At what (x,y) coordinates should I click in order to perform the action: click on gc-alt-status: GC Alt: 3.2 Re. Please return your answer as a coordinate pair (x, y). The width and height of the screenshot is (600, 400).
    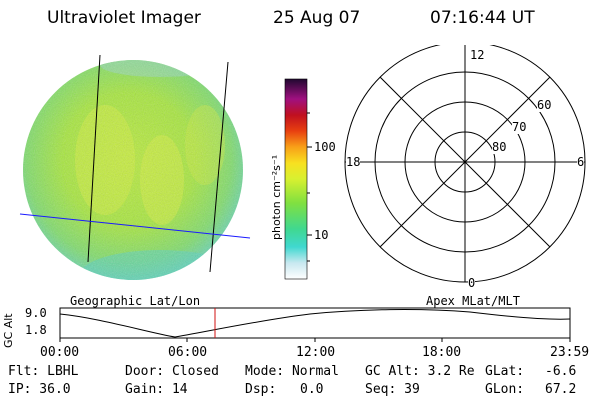
    Looking at the image, I should click on (420, 371).